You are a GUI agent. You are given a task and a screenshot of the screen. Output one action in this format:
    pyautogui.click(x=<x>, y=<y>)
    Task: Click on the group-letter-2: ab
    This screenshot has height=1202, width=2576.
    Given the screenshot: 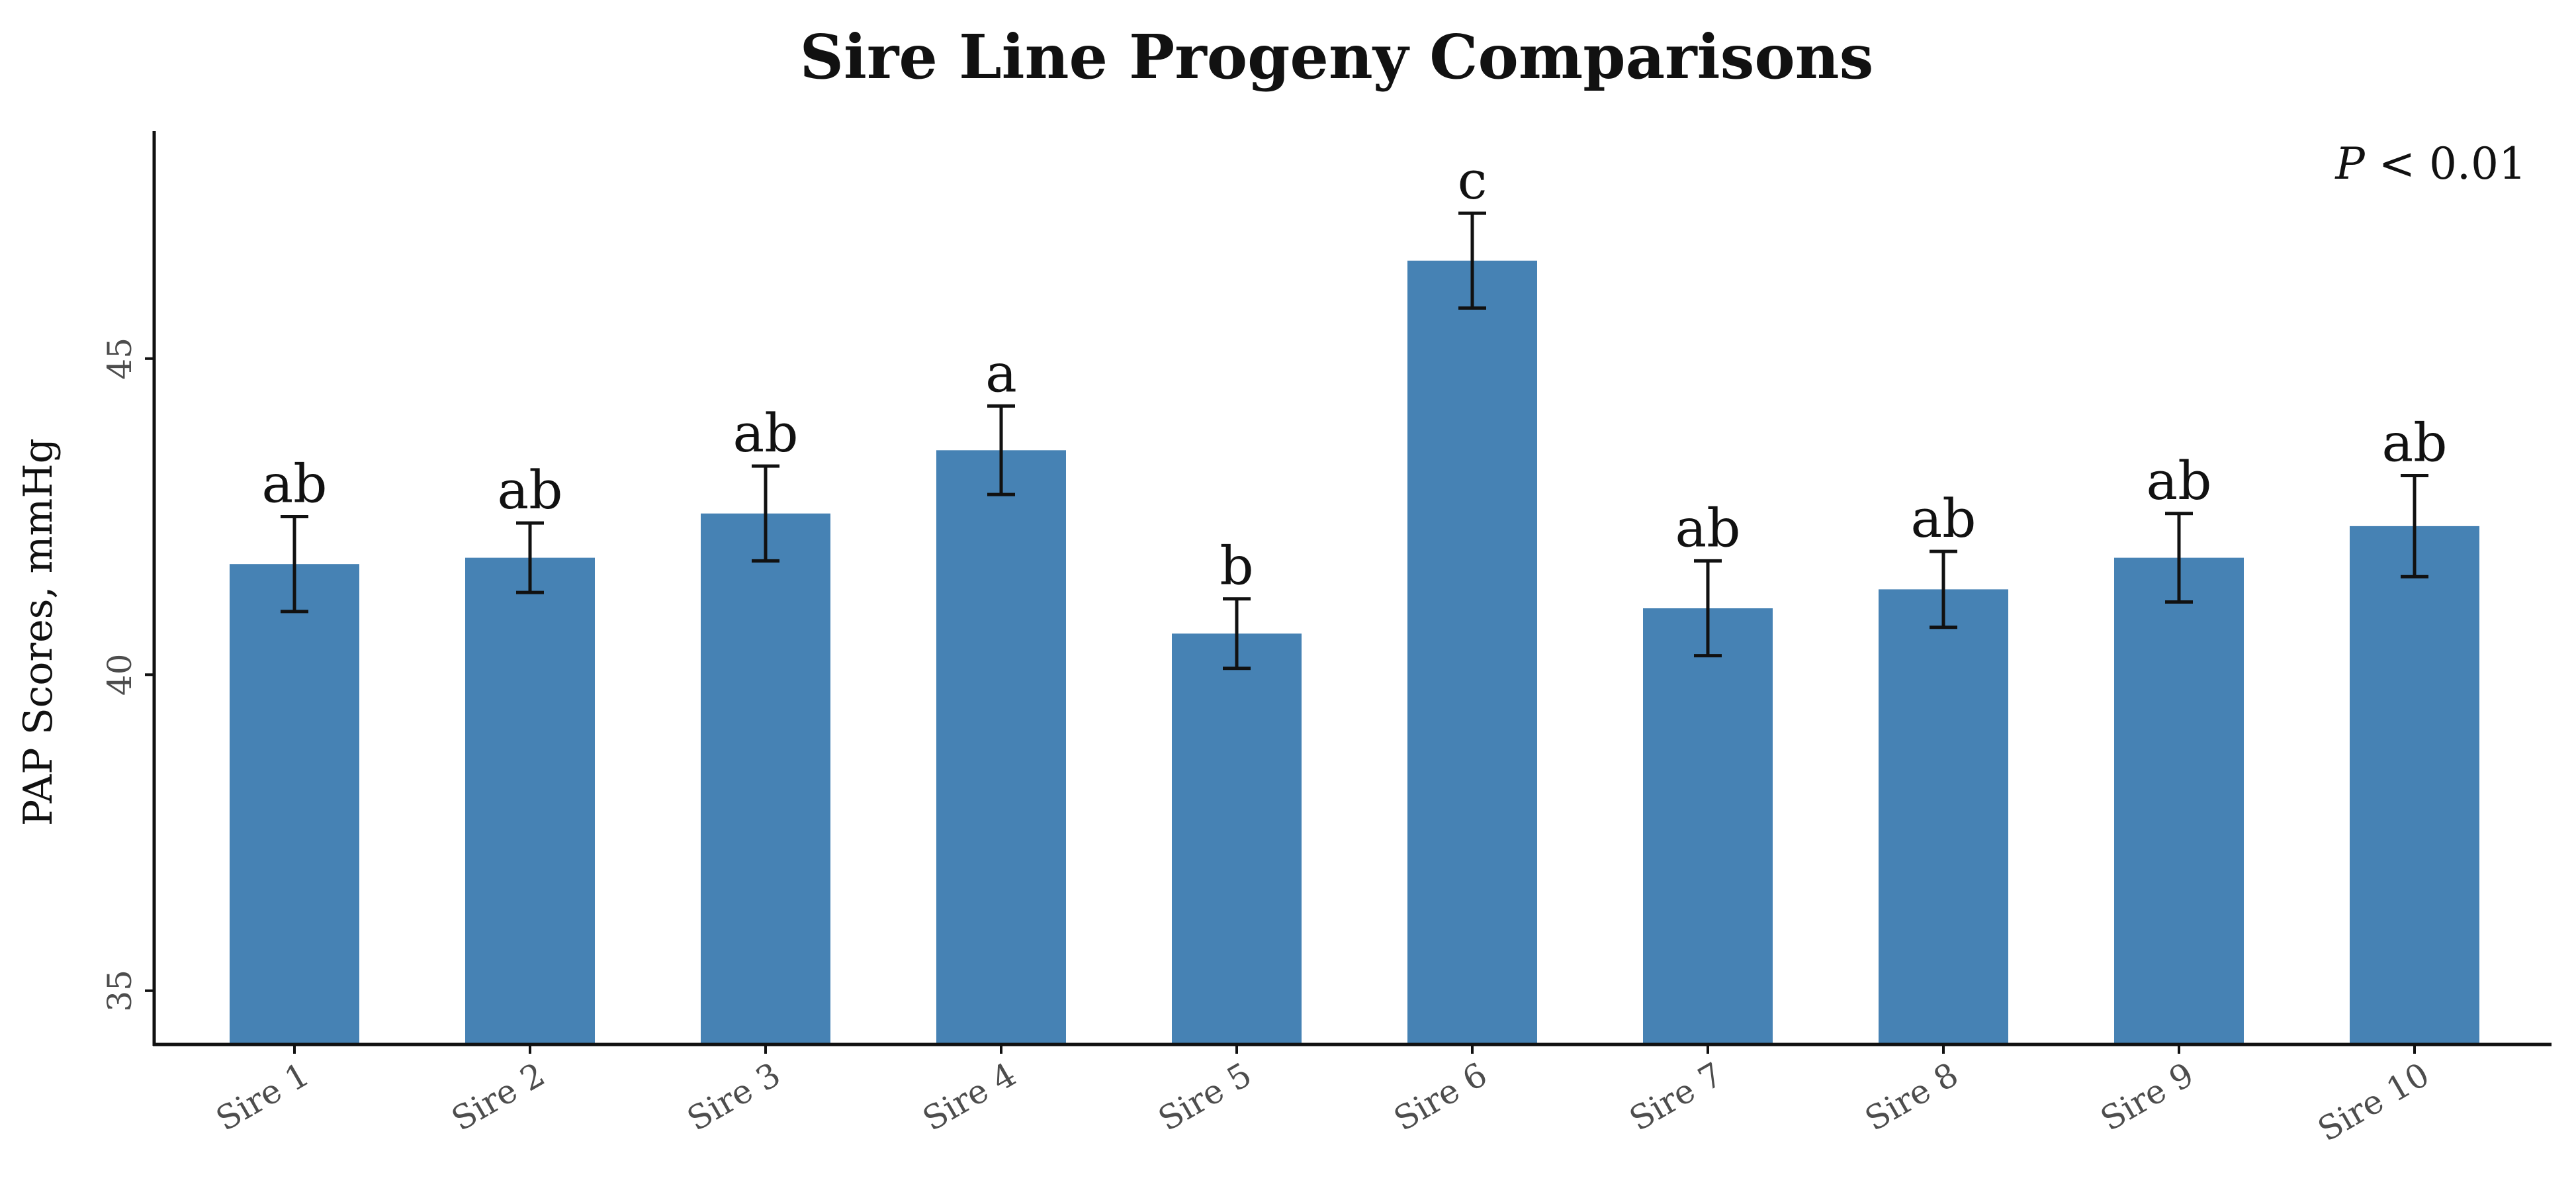 What is the action you would take?
    pyautogui.click(x=530, y=490)
    